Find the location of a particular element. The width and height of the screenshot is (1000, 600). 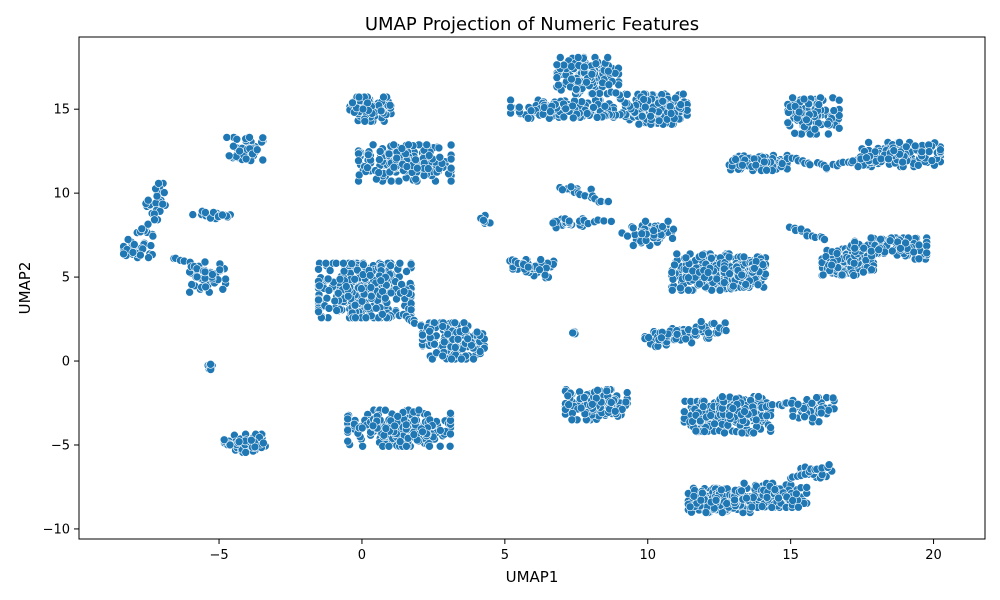

x-axis-label: UMAP1 is located at coordinates (532, 577).